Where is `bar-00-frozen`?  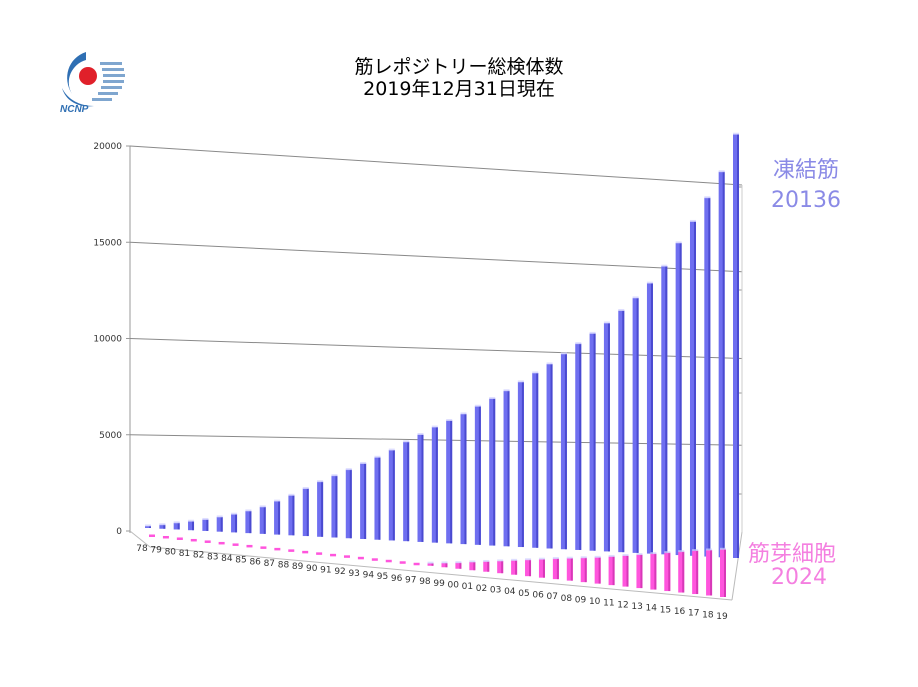
bar-00-frozen is located at coordinates (463, 478).